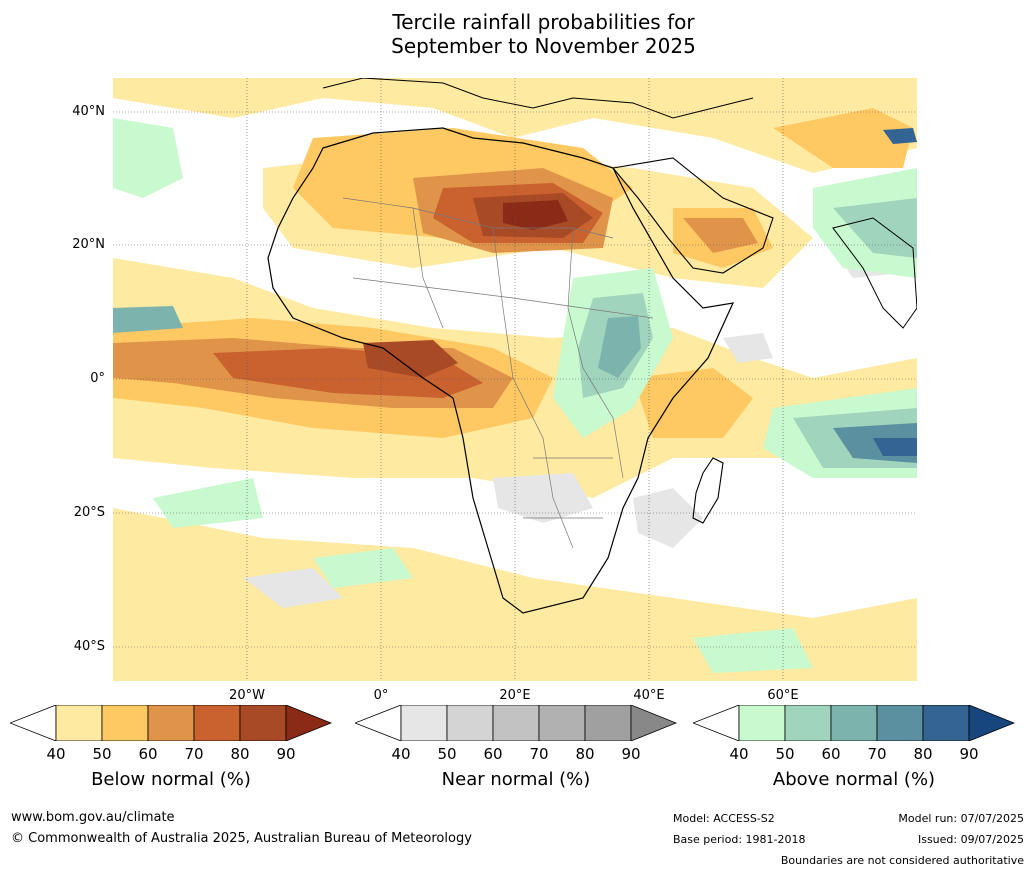 This screenshot has width=1035, height=873. What do you see at coordinates (692, 215) in the screenshot?
I see `arabia-coastline` at bounding box center [692, 215].